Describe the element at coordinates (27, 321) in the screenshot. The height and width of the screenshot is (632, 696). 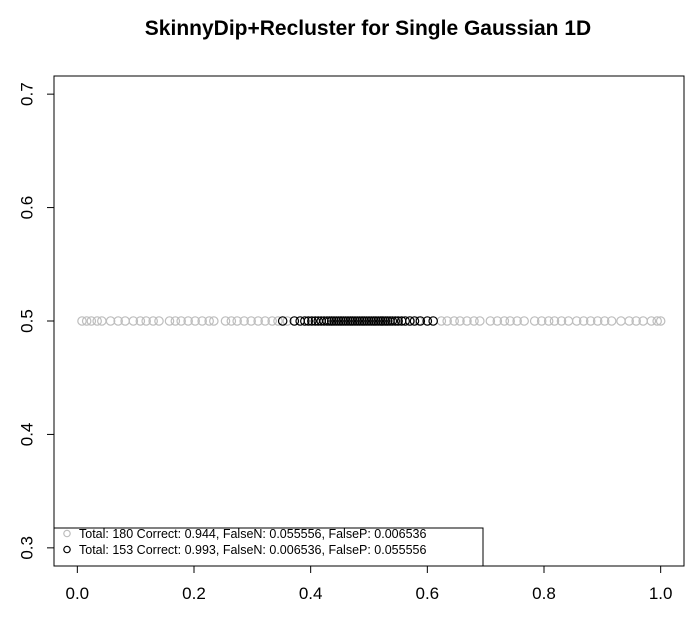
I see `y-tick-label: 0.5` at that location.